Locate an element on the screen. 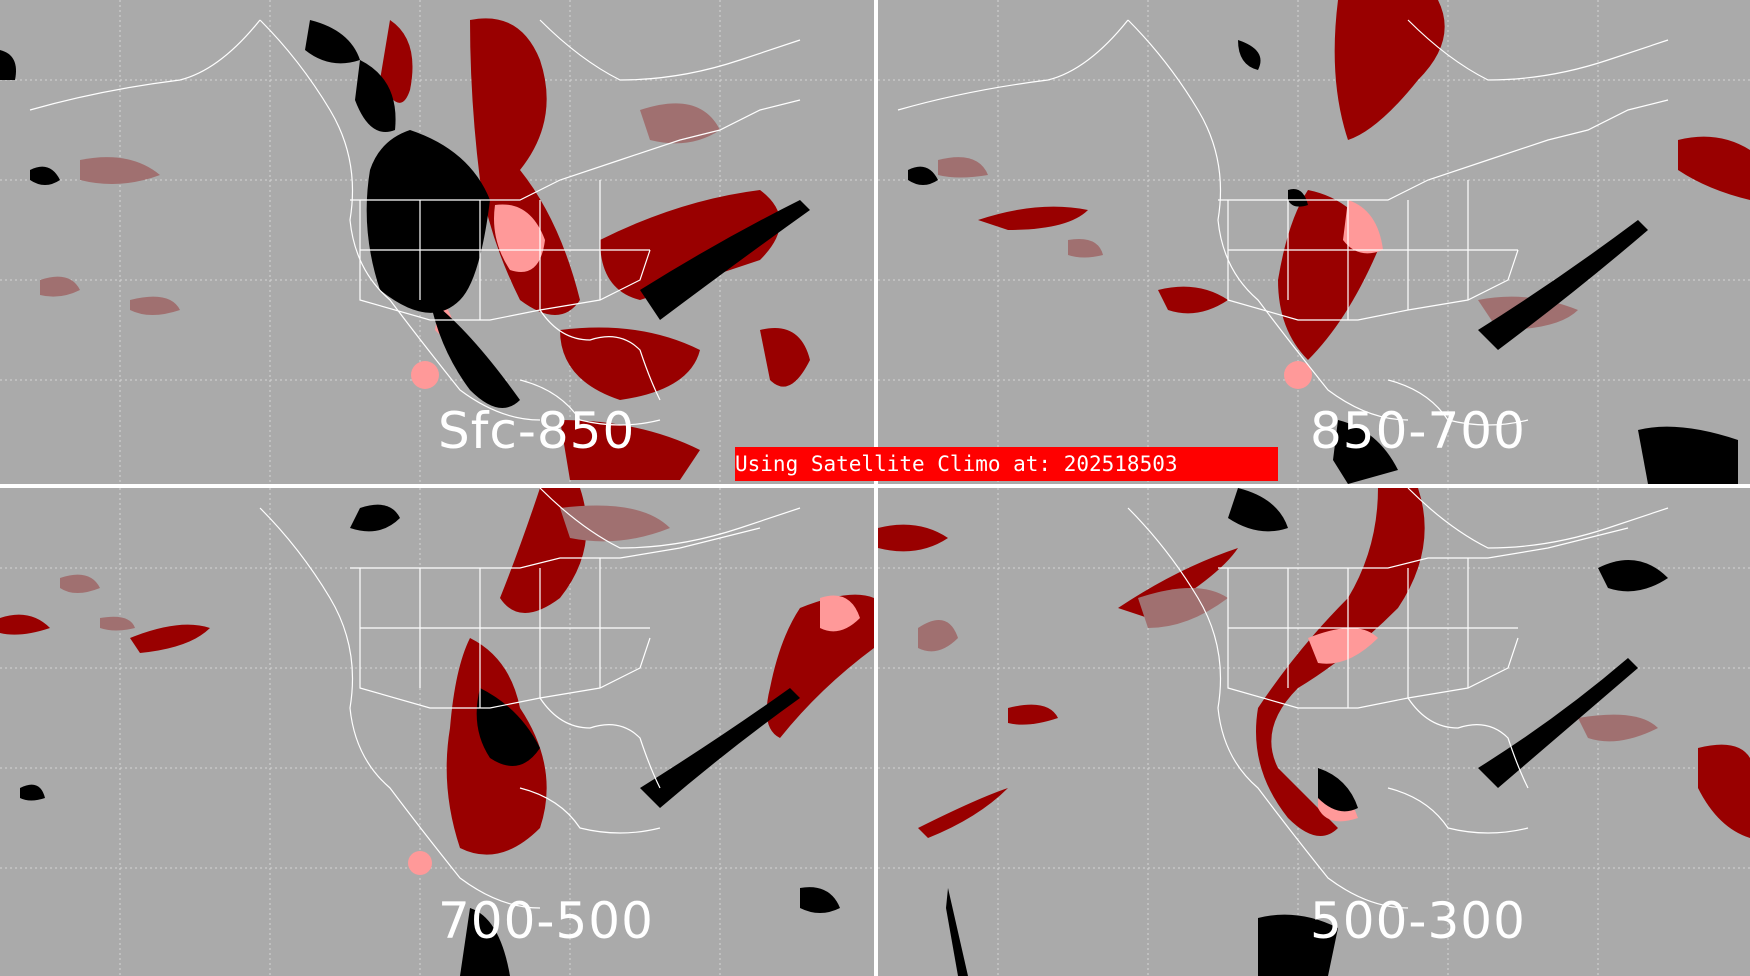 This screenshot has height=976, width=1750. satellite-climo-banner: Using Satellite Climo at: 202518503 is located at coordinates (1006, 464).